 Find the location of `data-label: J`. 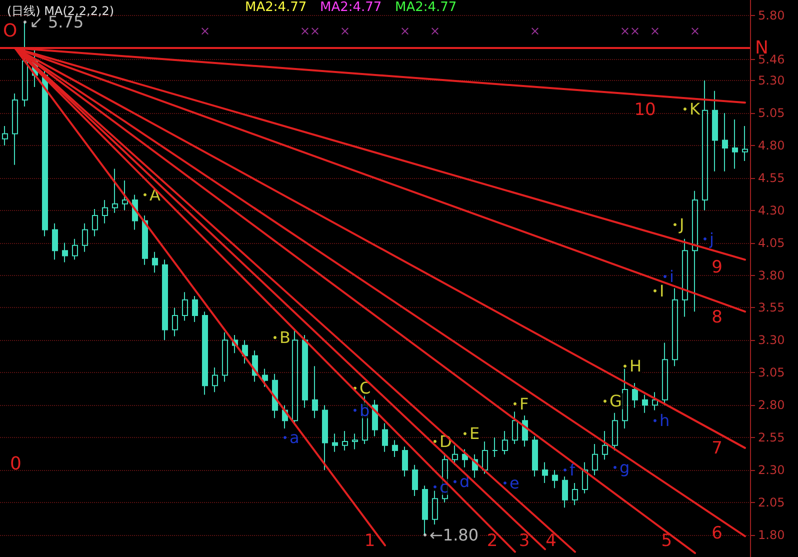

data-label: J is located at coordinates (681, 224).